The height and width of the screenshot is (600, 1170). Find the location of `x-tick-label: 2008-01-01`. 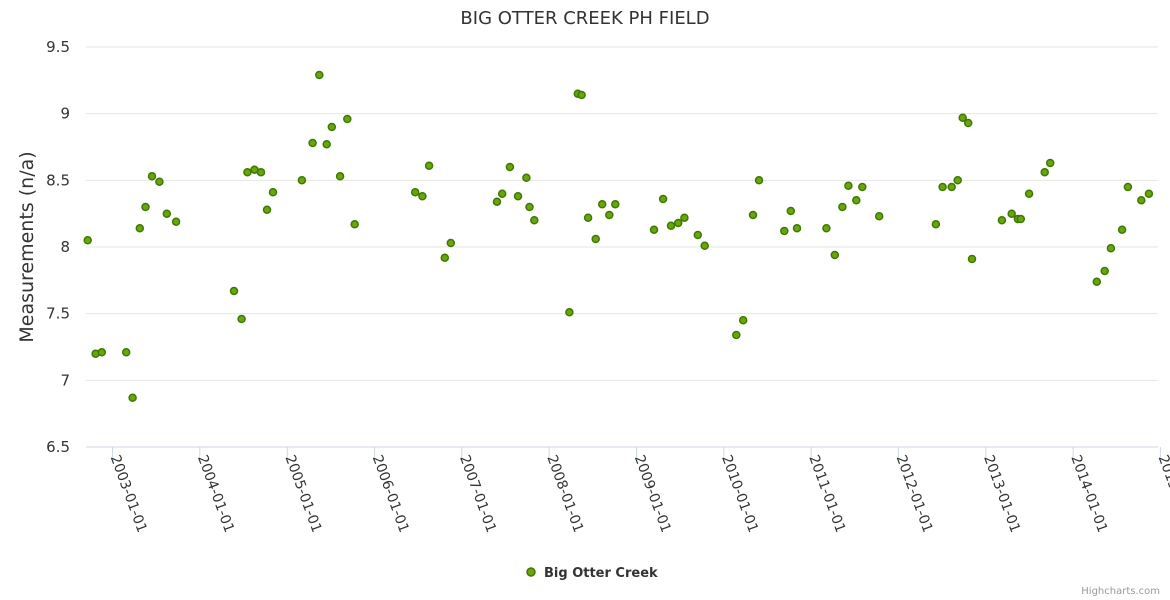

x-tick-label: 2008-01-01 is located at coordinates (564, 494).